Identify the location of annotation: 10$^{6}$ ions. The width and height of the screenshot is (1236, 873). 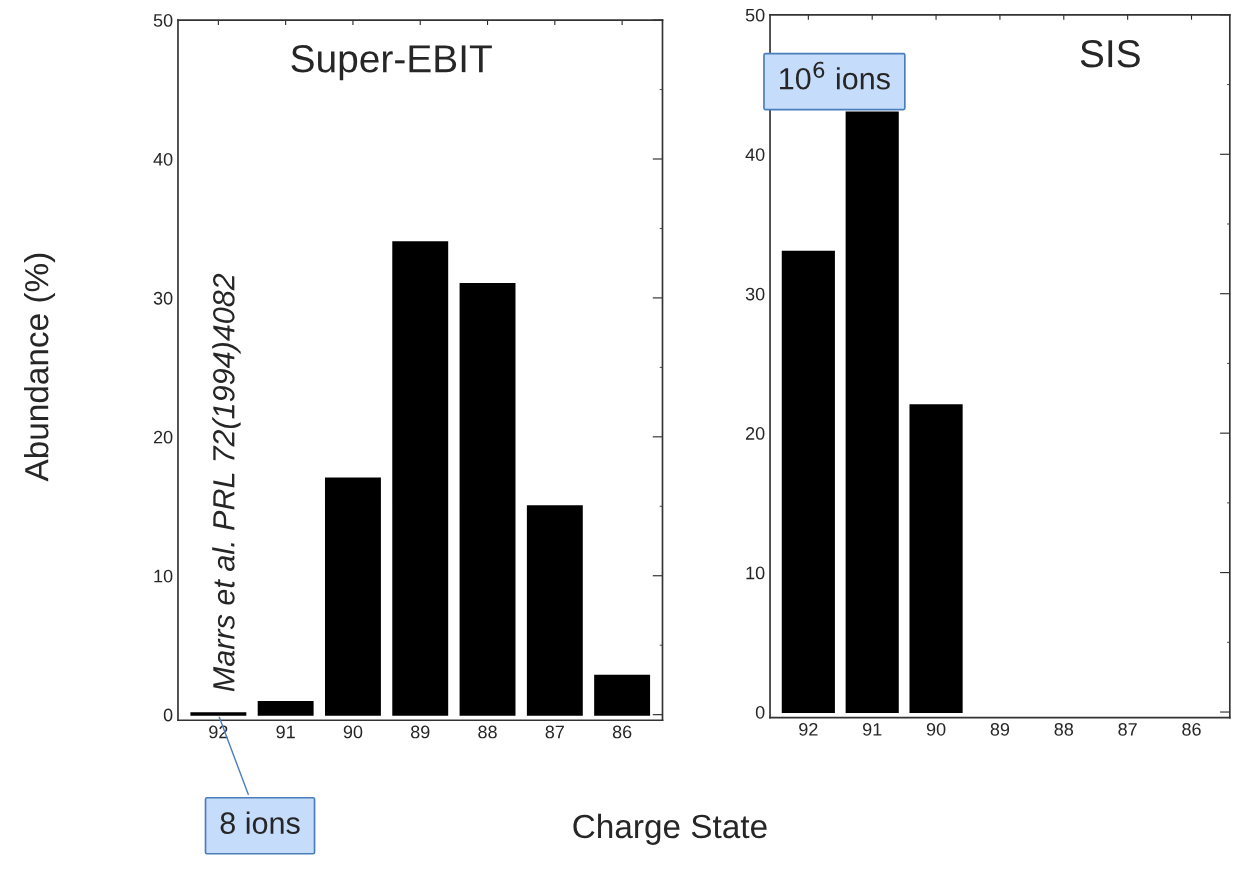
(835, 75).